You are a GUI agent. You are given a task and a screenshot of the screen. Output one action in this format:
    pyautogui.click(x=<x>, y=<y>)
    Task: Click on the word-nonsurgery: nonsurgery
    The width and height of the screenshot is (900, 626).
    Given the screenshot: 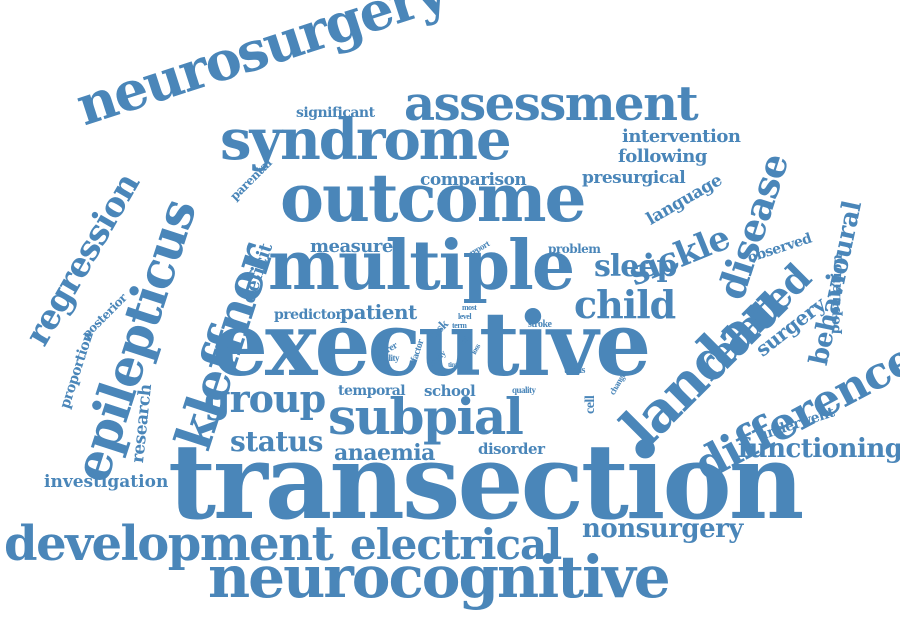 What is the action you would take?
    pyautogui.click(x=662, y=529)
    